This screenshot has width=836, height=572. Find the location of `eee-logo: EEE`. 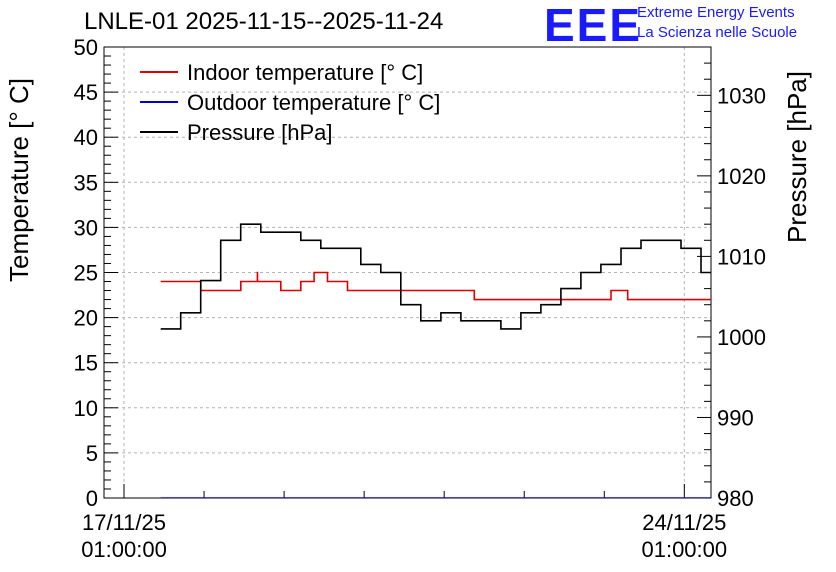

eee-logo: EEE is located at coordinates (593, 25).